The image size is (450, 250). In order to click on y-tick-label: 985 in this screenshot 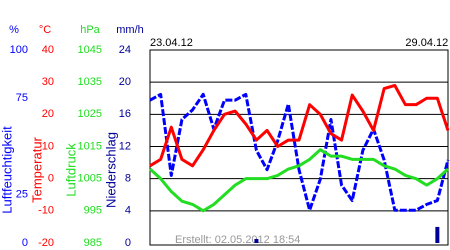, I will do `click(93, 243)`.